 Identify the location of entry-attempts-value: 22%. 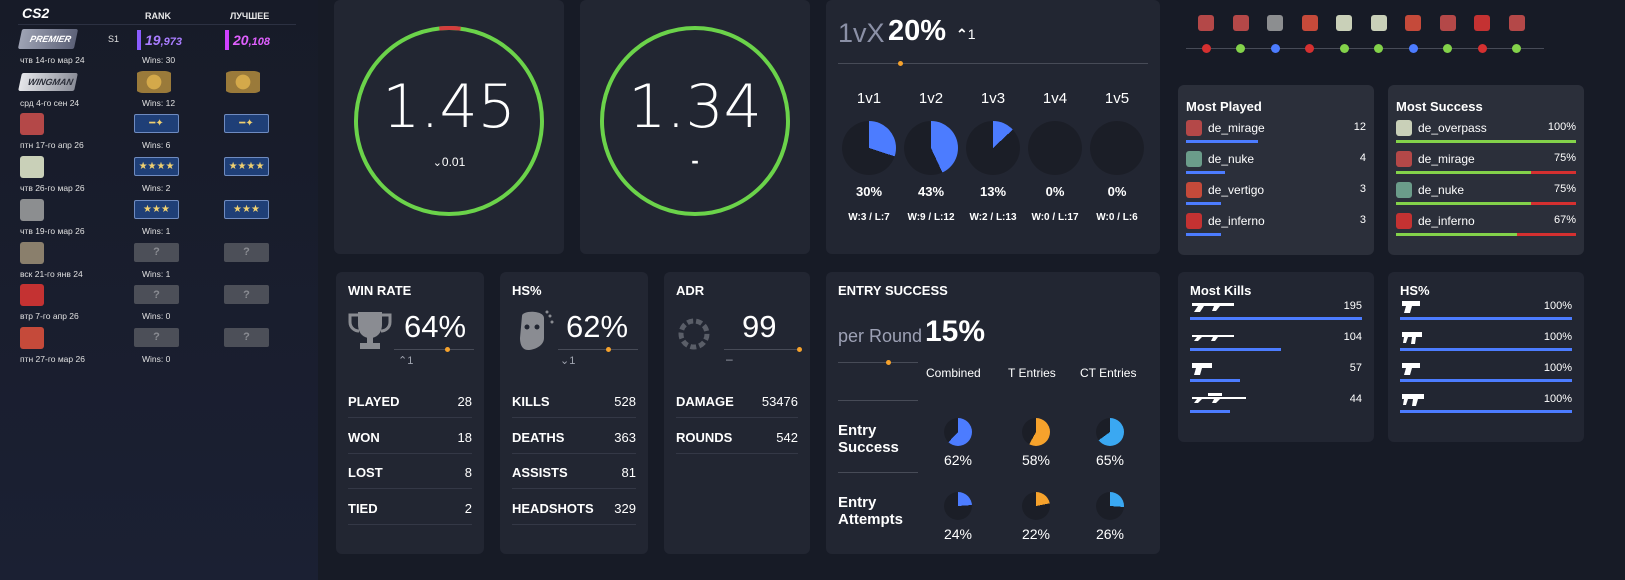
(1036, 534).